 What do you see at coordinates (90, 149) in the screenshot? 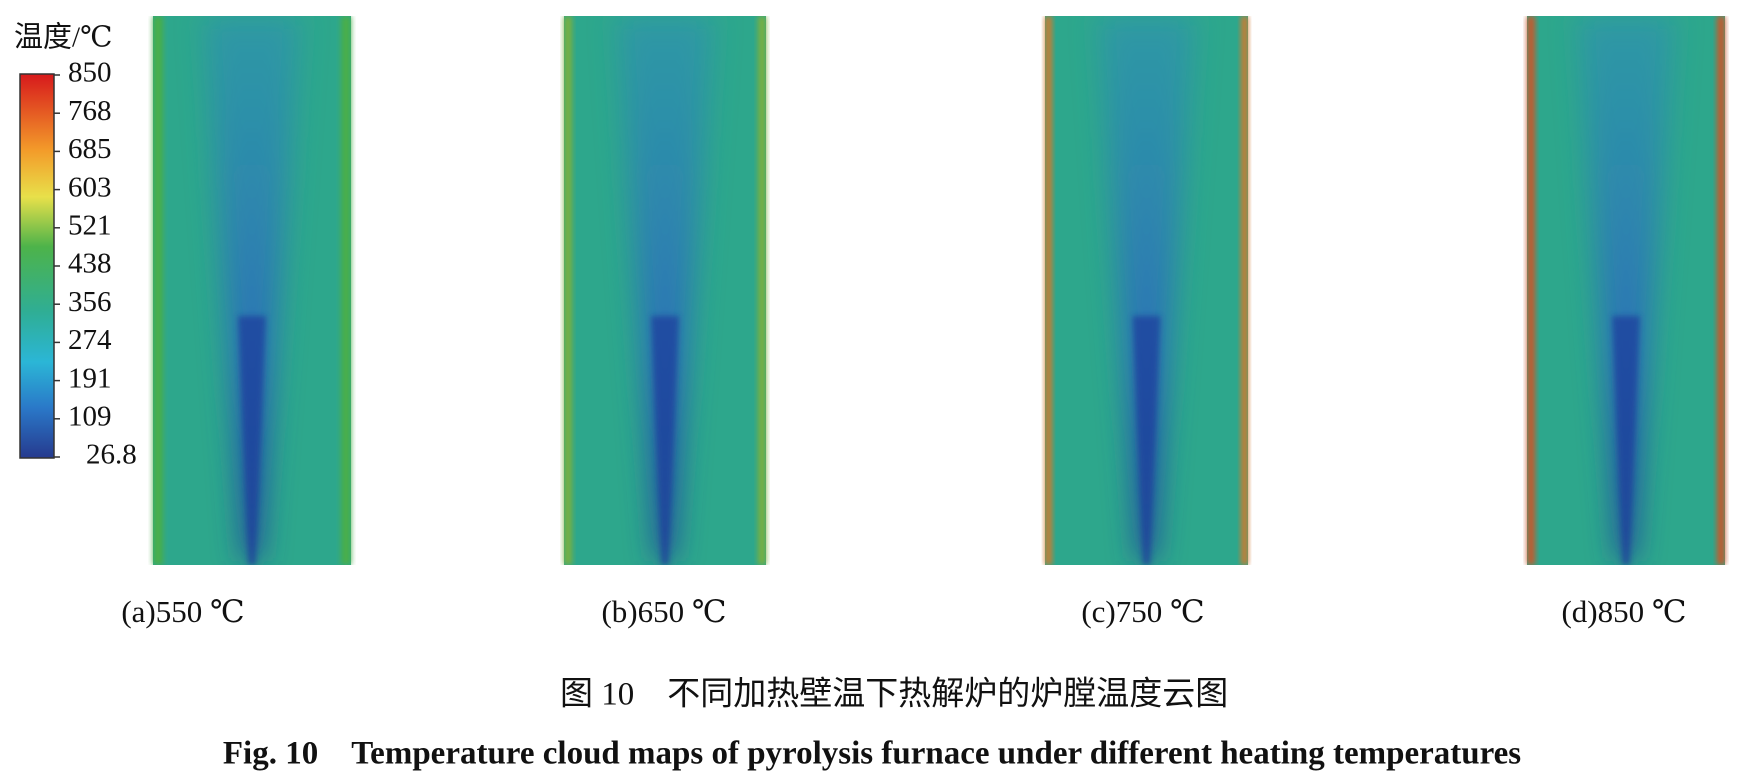
I see `colorbar-label: 685` at bounding box center [90, 149].